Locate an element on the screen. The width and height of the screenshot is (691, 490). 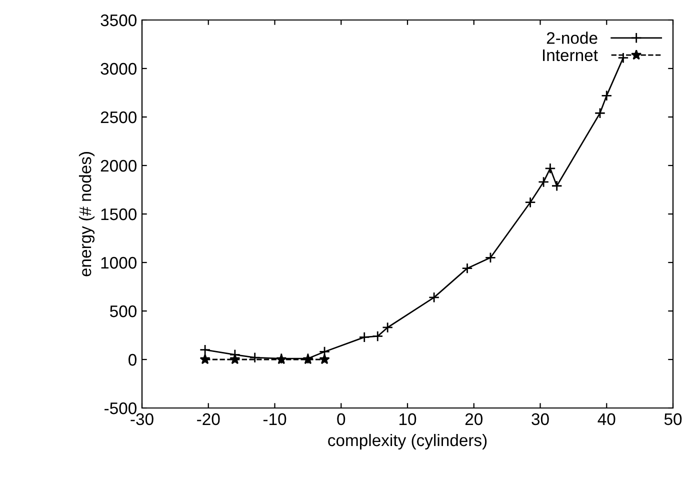
x-tick-label: 50 is located at coordinates (673, 419).